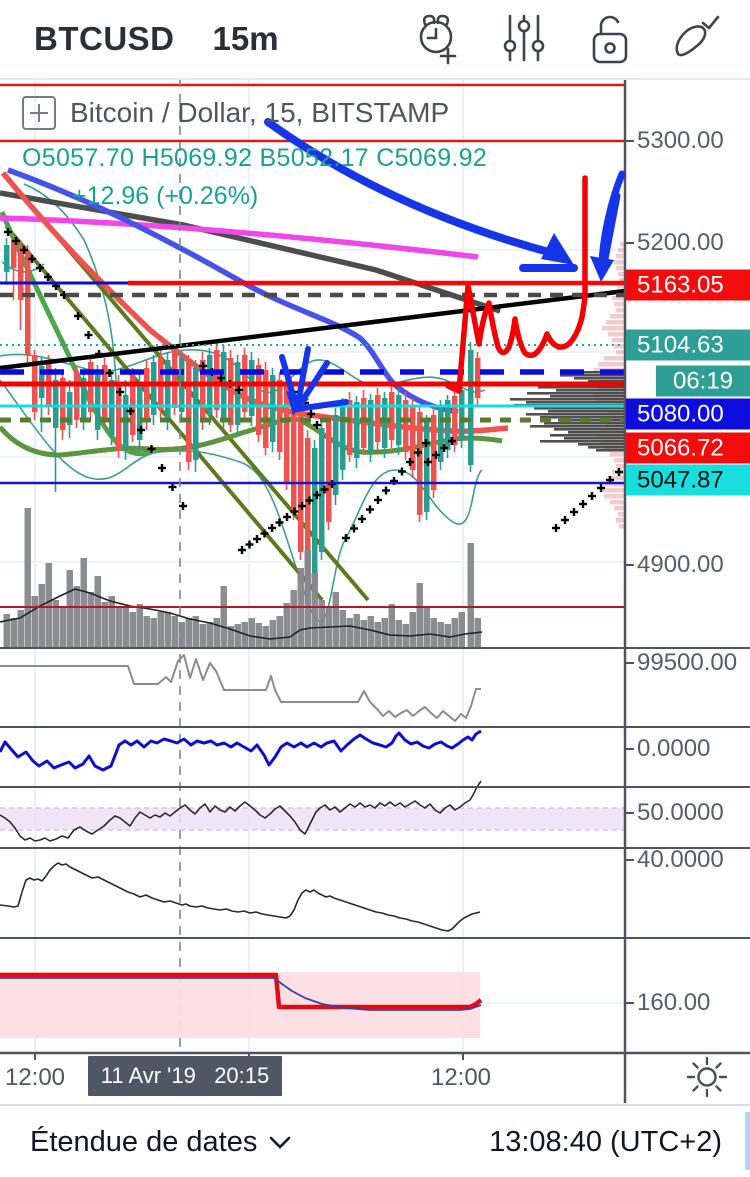  What do you see at coordinates (605, 1142) in the screenshot?
I see `clock-display: 13:08:40 (UTC+2)` at bounding box center [605, 1142].